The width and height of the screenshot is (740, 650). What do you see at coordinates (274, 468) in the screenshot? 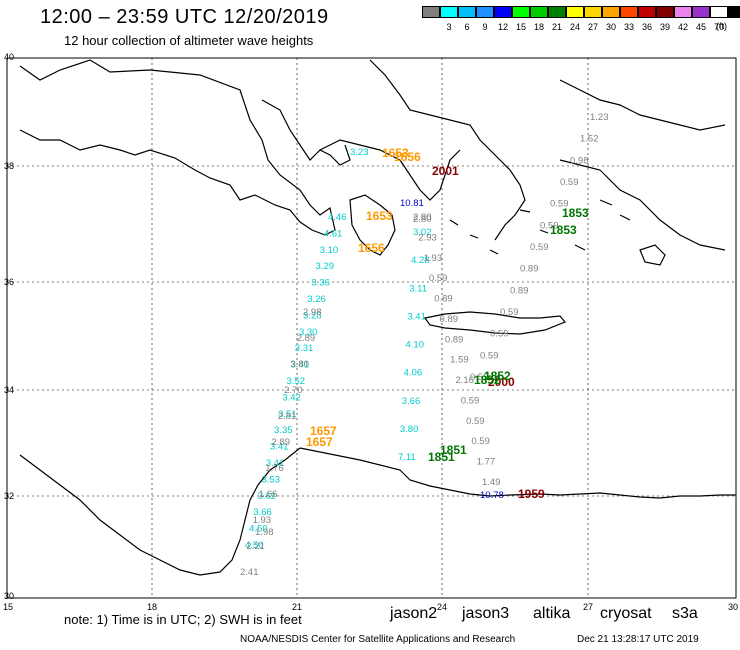
I see `wave-height-label: 1.76` at bounding box center [274, 468].